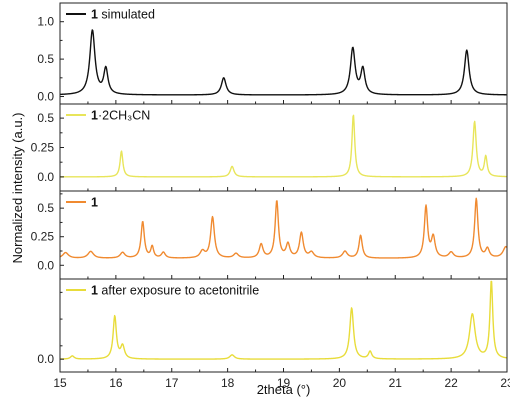 Image resolution: width=510 pixels, height=401 pixels. Describe the element at coordinates (116, 383) in the screenshot. I see `x-tick-label: 16` at that location.